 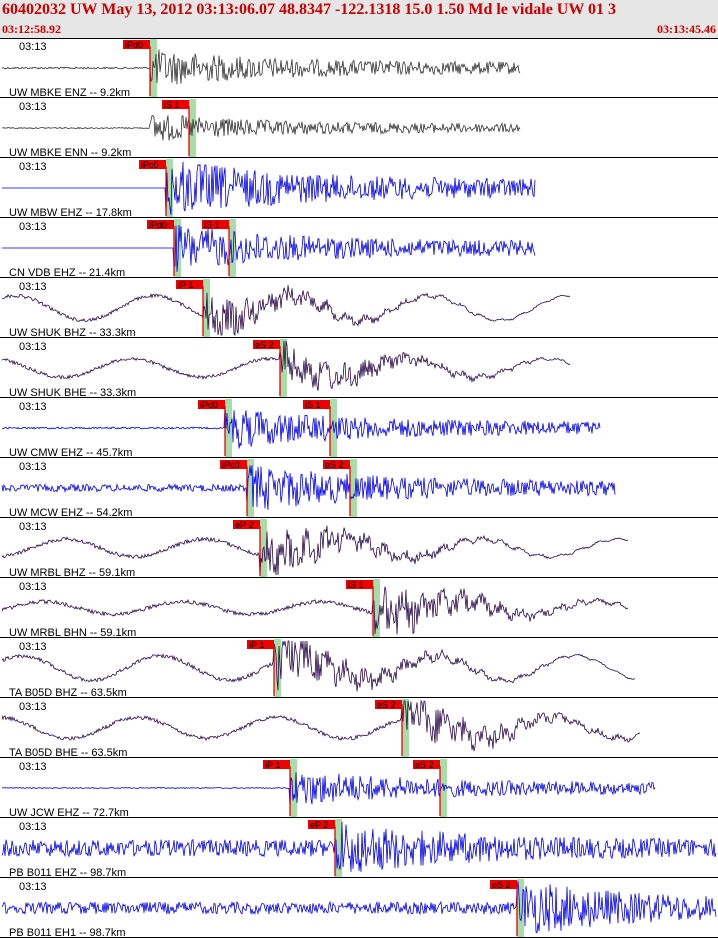 I want to click on station-label: UW JCW EHZ -- 72.7km, so click(x=69, y=813).